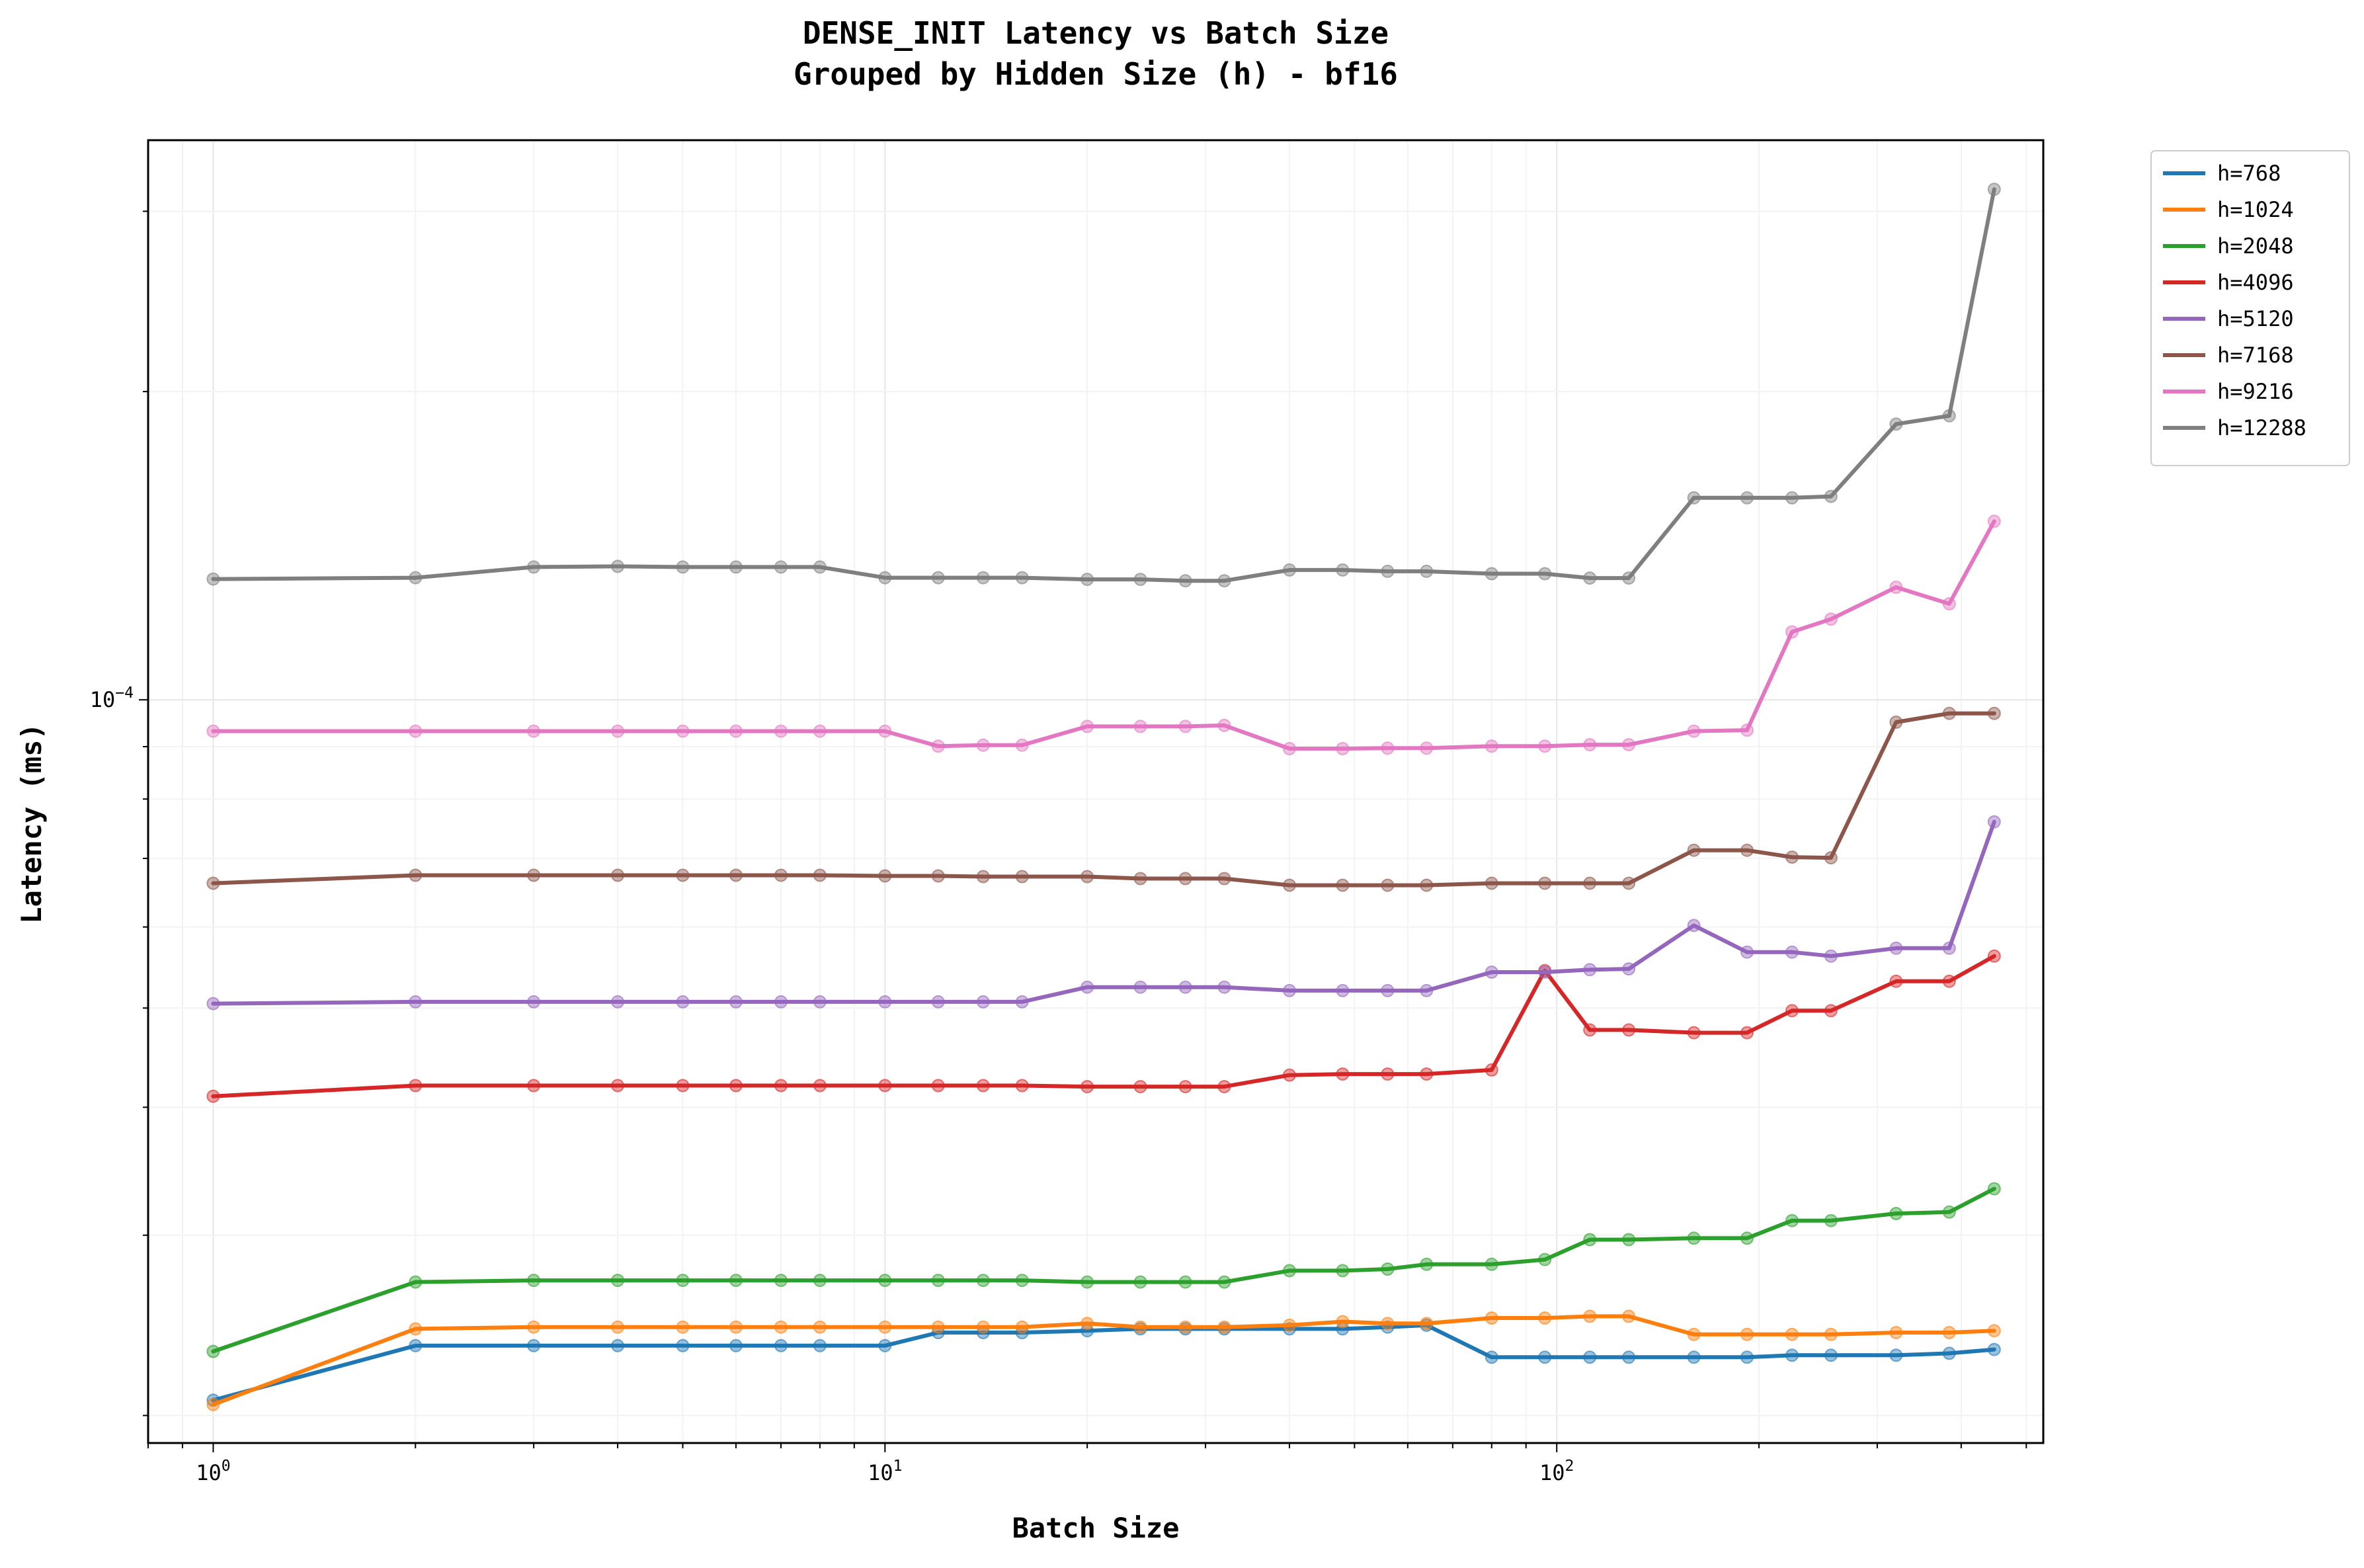 The width and height of the screenshot is (2364, 1568). What do you see at coordinates (2255, 318) in the screenshot?
I see `legend-label: h=5120` at bounding box center [2255, 318].